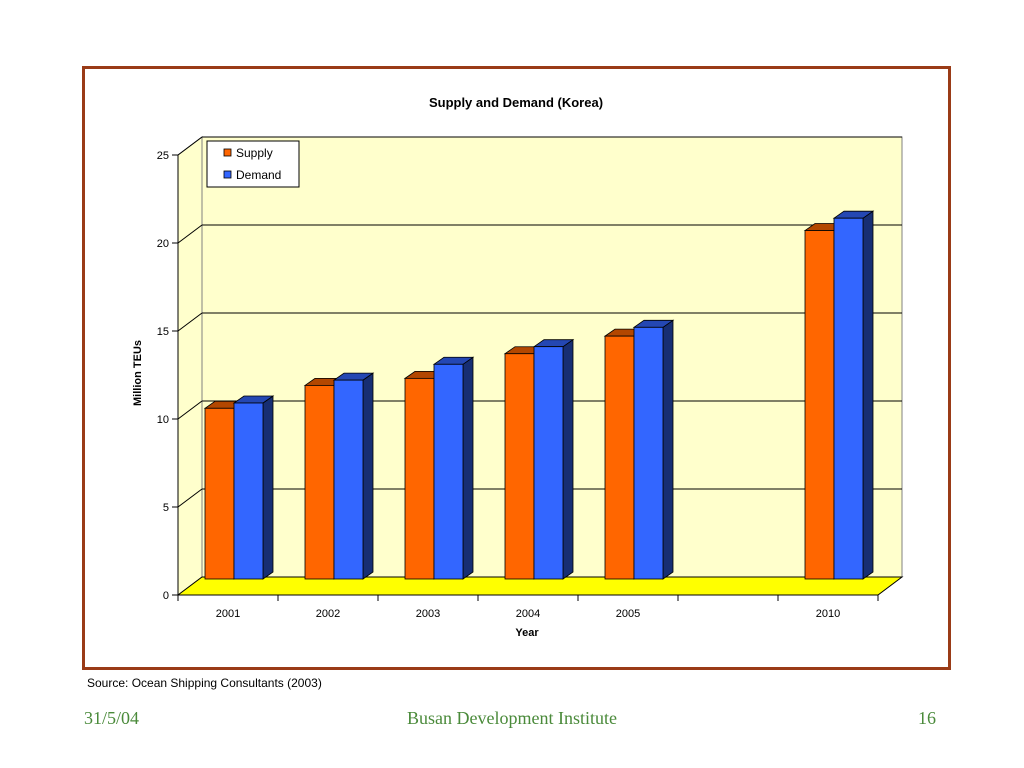  Describe the element at coordinates (648, 453) in the screenshot. I see `bar-demand-2005` at that location.